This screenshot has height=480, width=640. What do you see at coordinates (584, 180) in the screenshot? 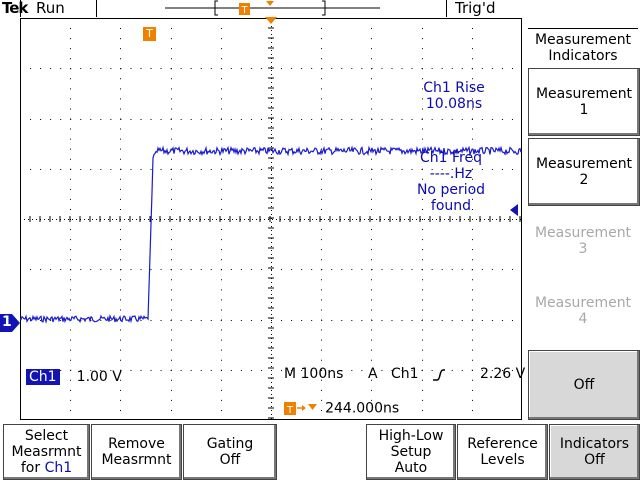
I see `measurement-2-number: 2` at bounding box center [584, 180].